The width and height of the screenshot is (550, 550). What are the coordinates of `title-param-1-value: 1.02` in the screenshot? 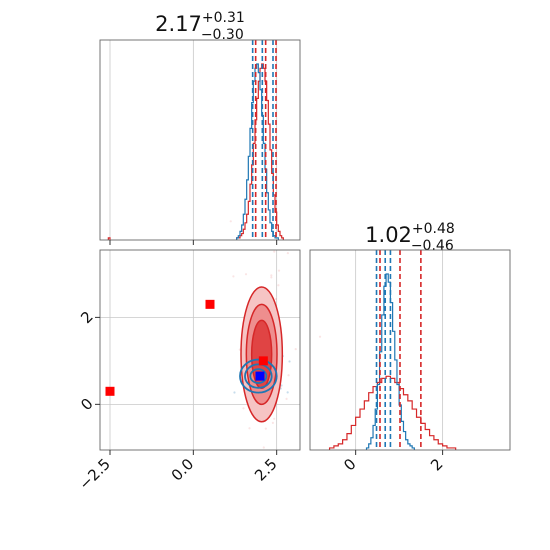 It's located at (388, 235).